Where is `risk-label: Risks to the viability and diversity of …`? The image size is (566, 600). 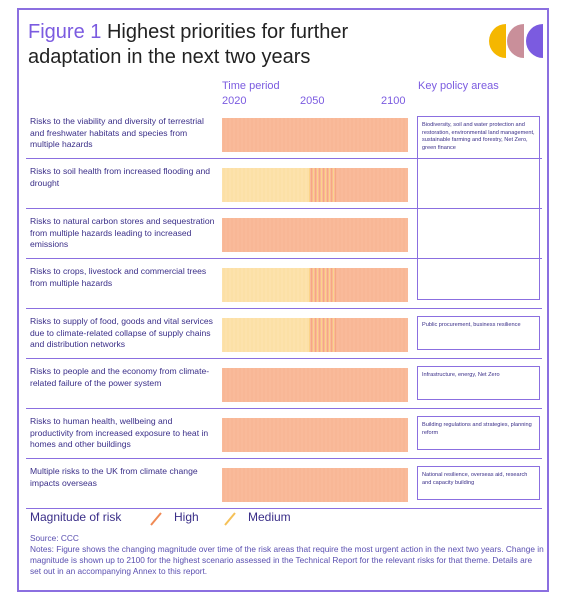 risk-label: Risks to the viability and diversity of … is located at coordinates (124, 133).